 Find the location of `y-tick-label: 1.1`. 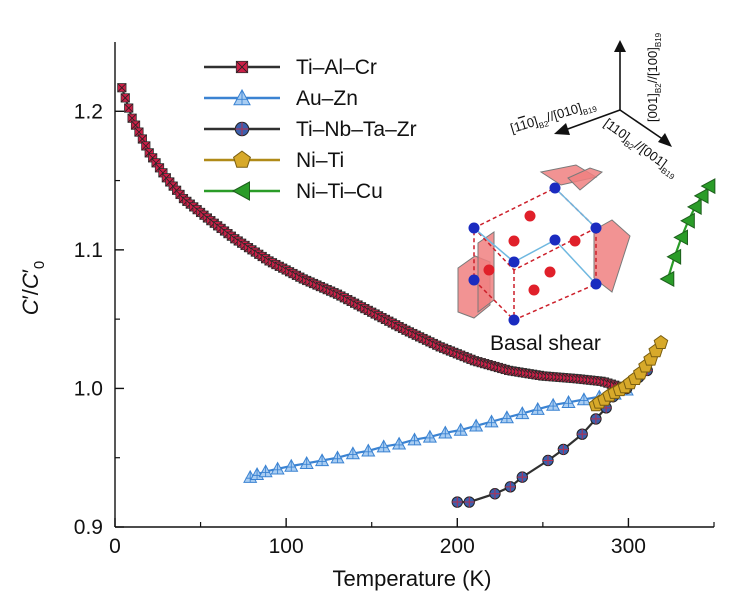

y-tick-label: 1.1 is located at coordinates (88, 250).